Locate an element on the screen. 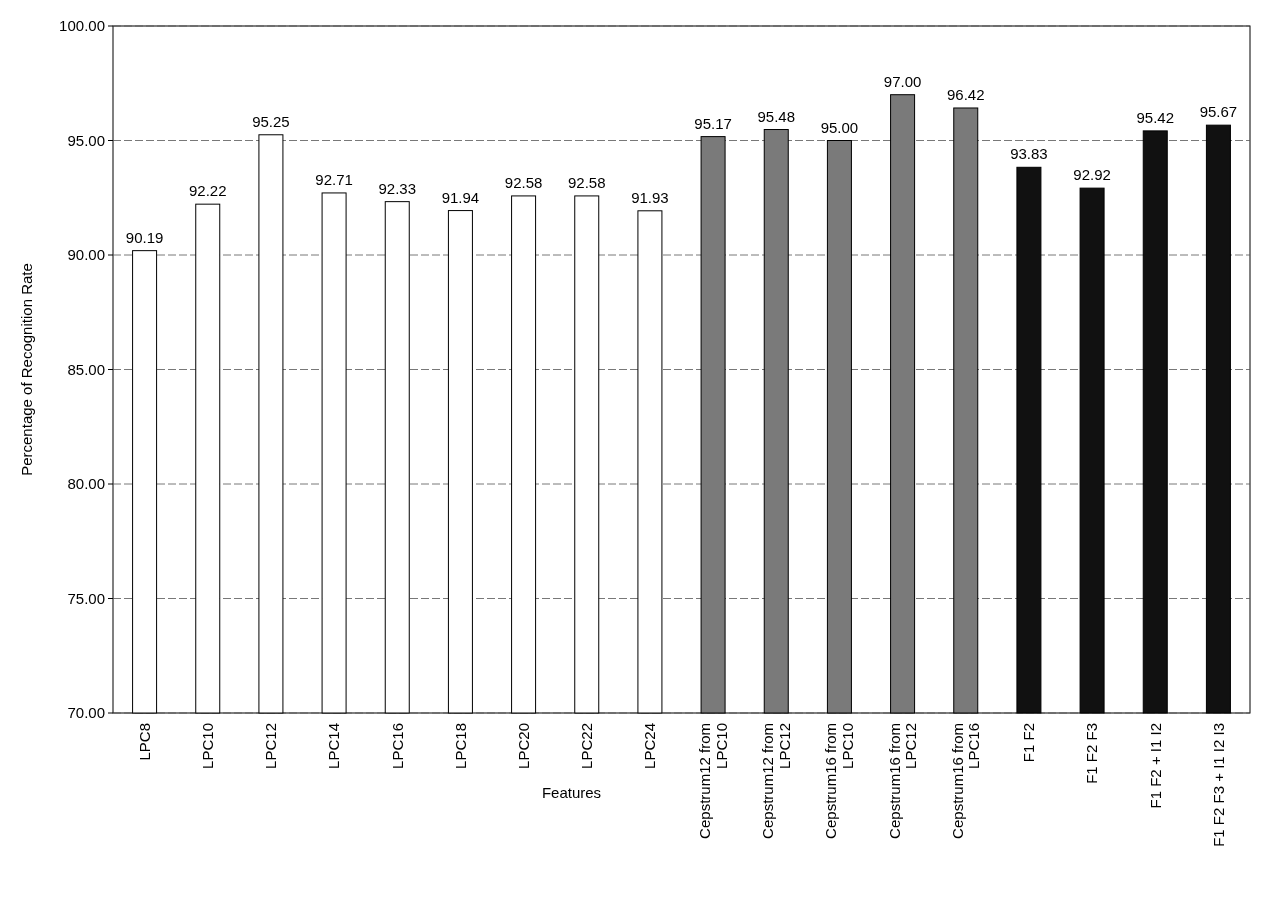 This screenshot has width=1273, height=913. x-tick-label: LPC20 is located at coordinates (523, 746).